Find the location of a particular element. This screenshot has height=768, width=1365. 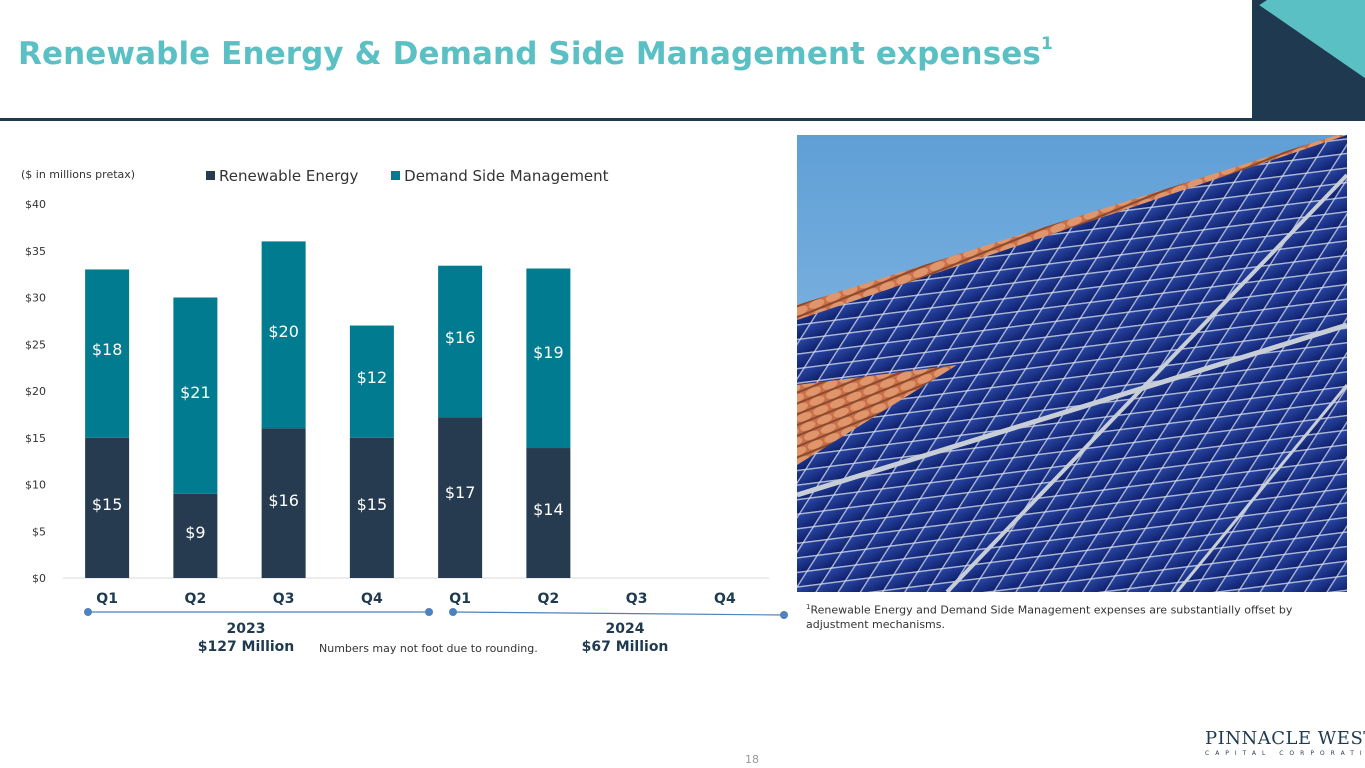

year-group-label: 2023 is located at coordinates (246, 629).